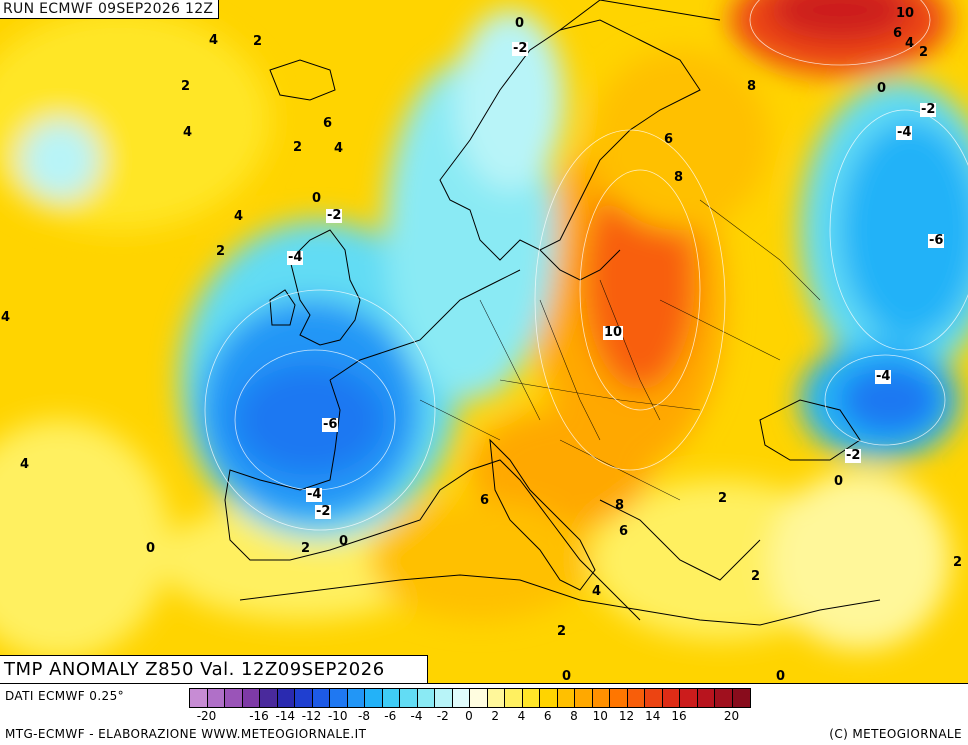 This screenshot has height=745, width=968. I want to click on color-scale-tick-label: -16, so click(259, 716).